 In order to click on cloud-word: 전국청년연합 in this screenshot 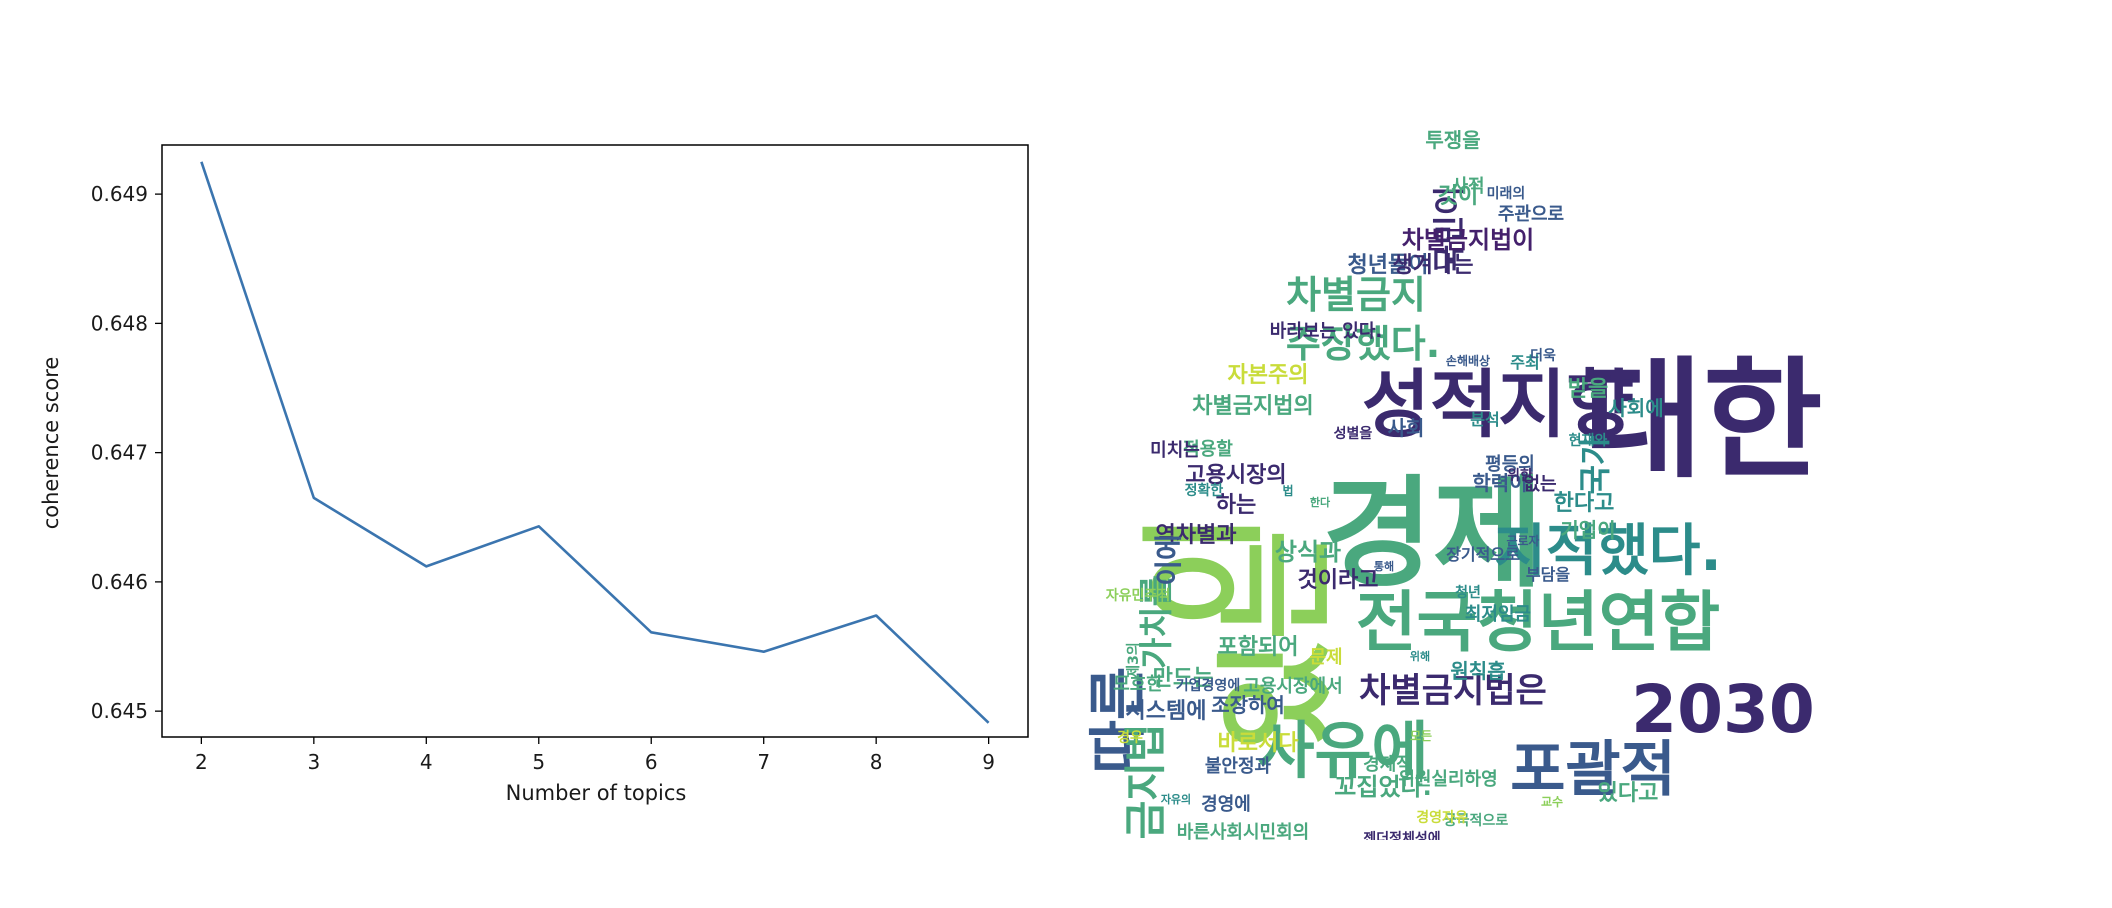, I will do `click(1538, 622)`.